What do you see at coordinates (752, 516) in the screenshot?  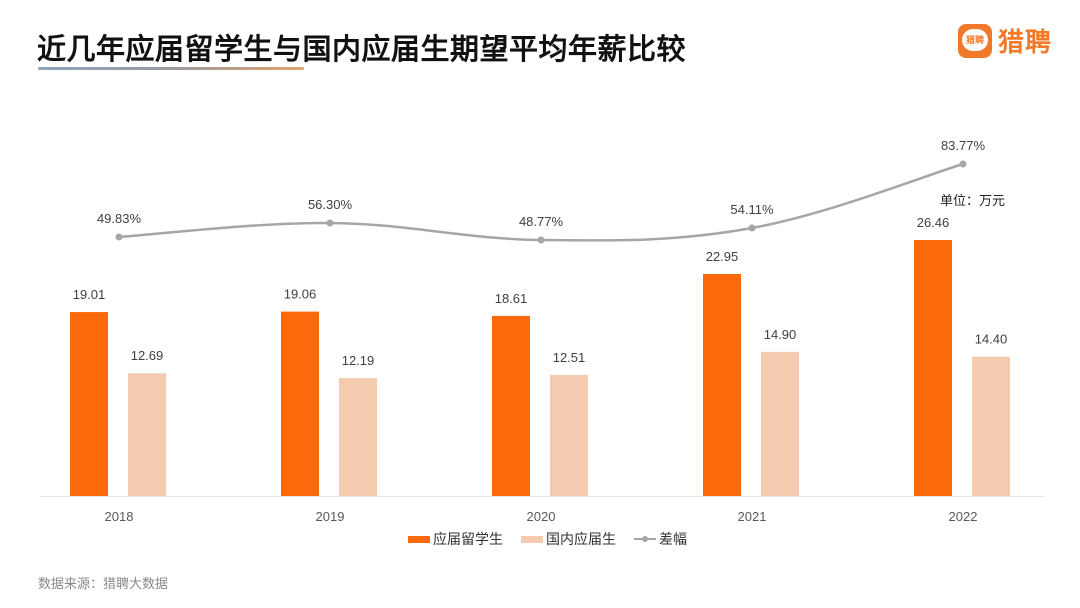 I see `x-tick-label: 2021` at bounding box center [752, 516].